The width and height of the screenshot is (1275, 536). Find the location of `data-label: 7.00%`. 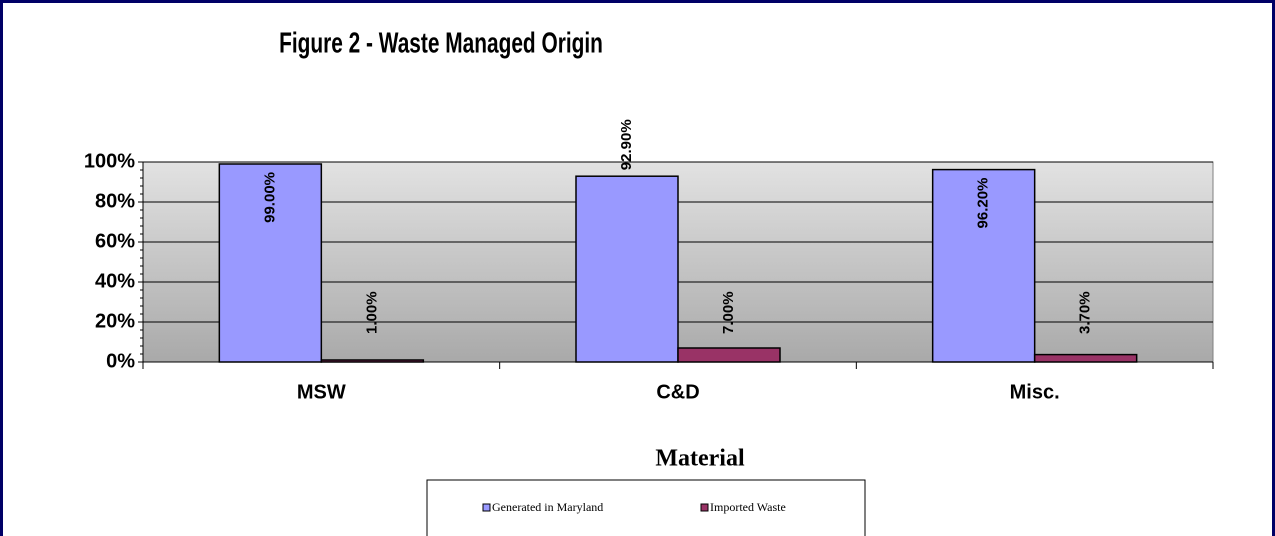

data-label: 7.00% is located at coordinates (728, 312).